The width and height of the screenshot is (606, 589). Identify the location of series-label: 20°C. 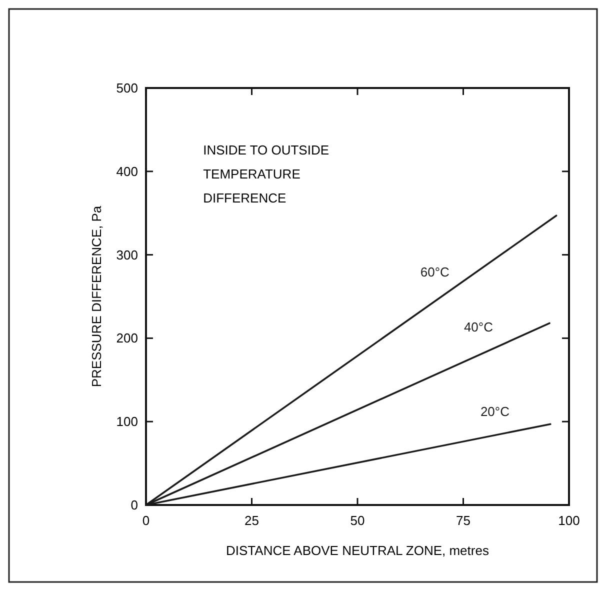
(495, 411).